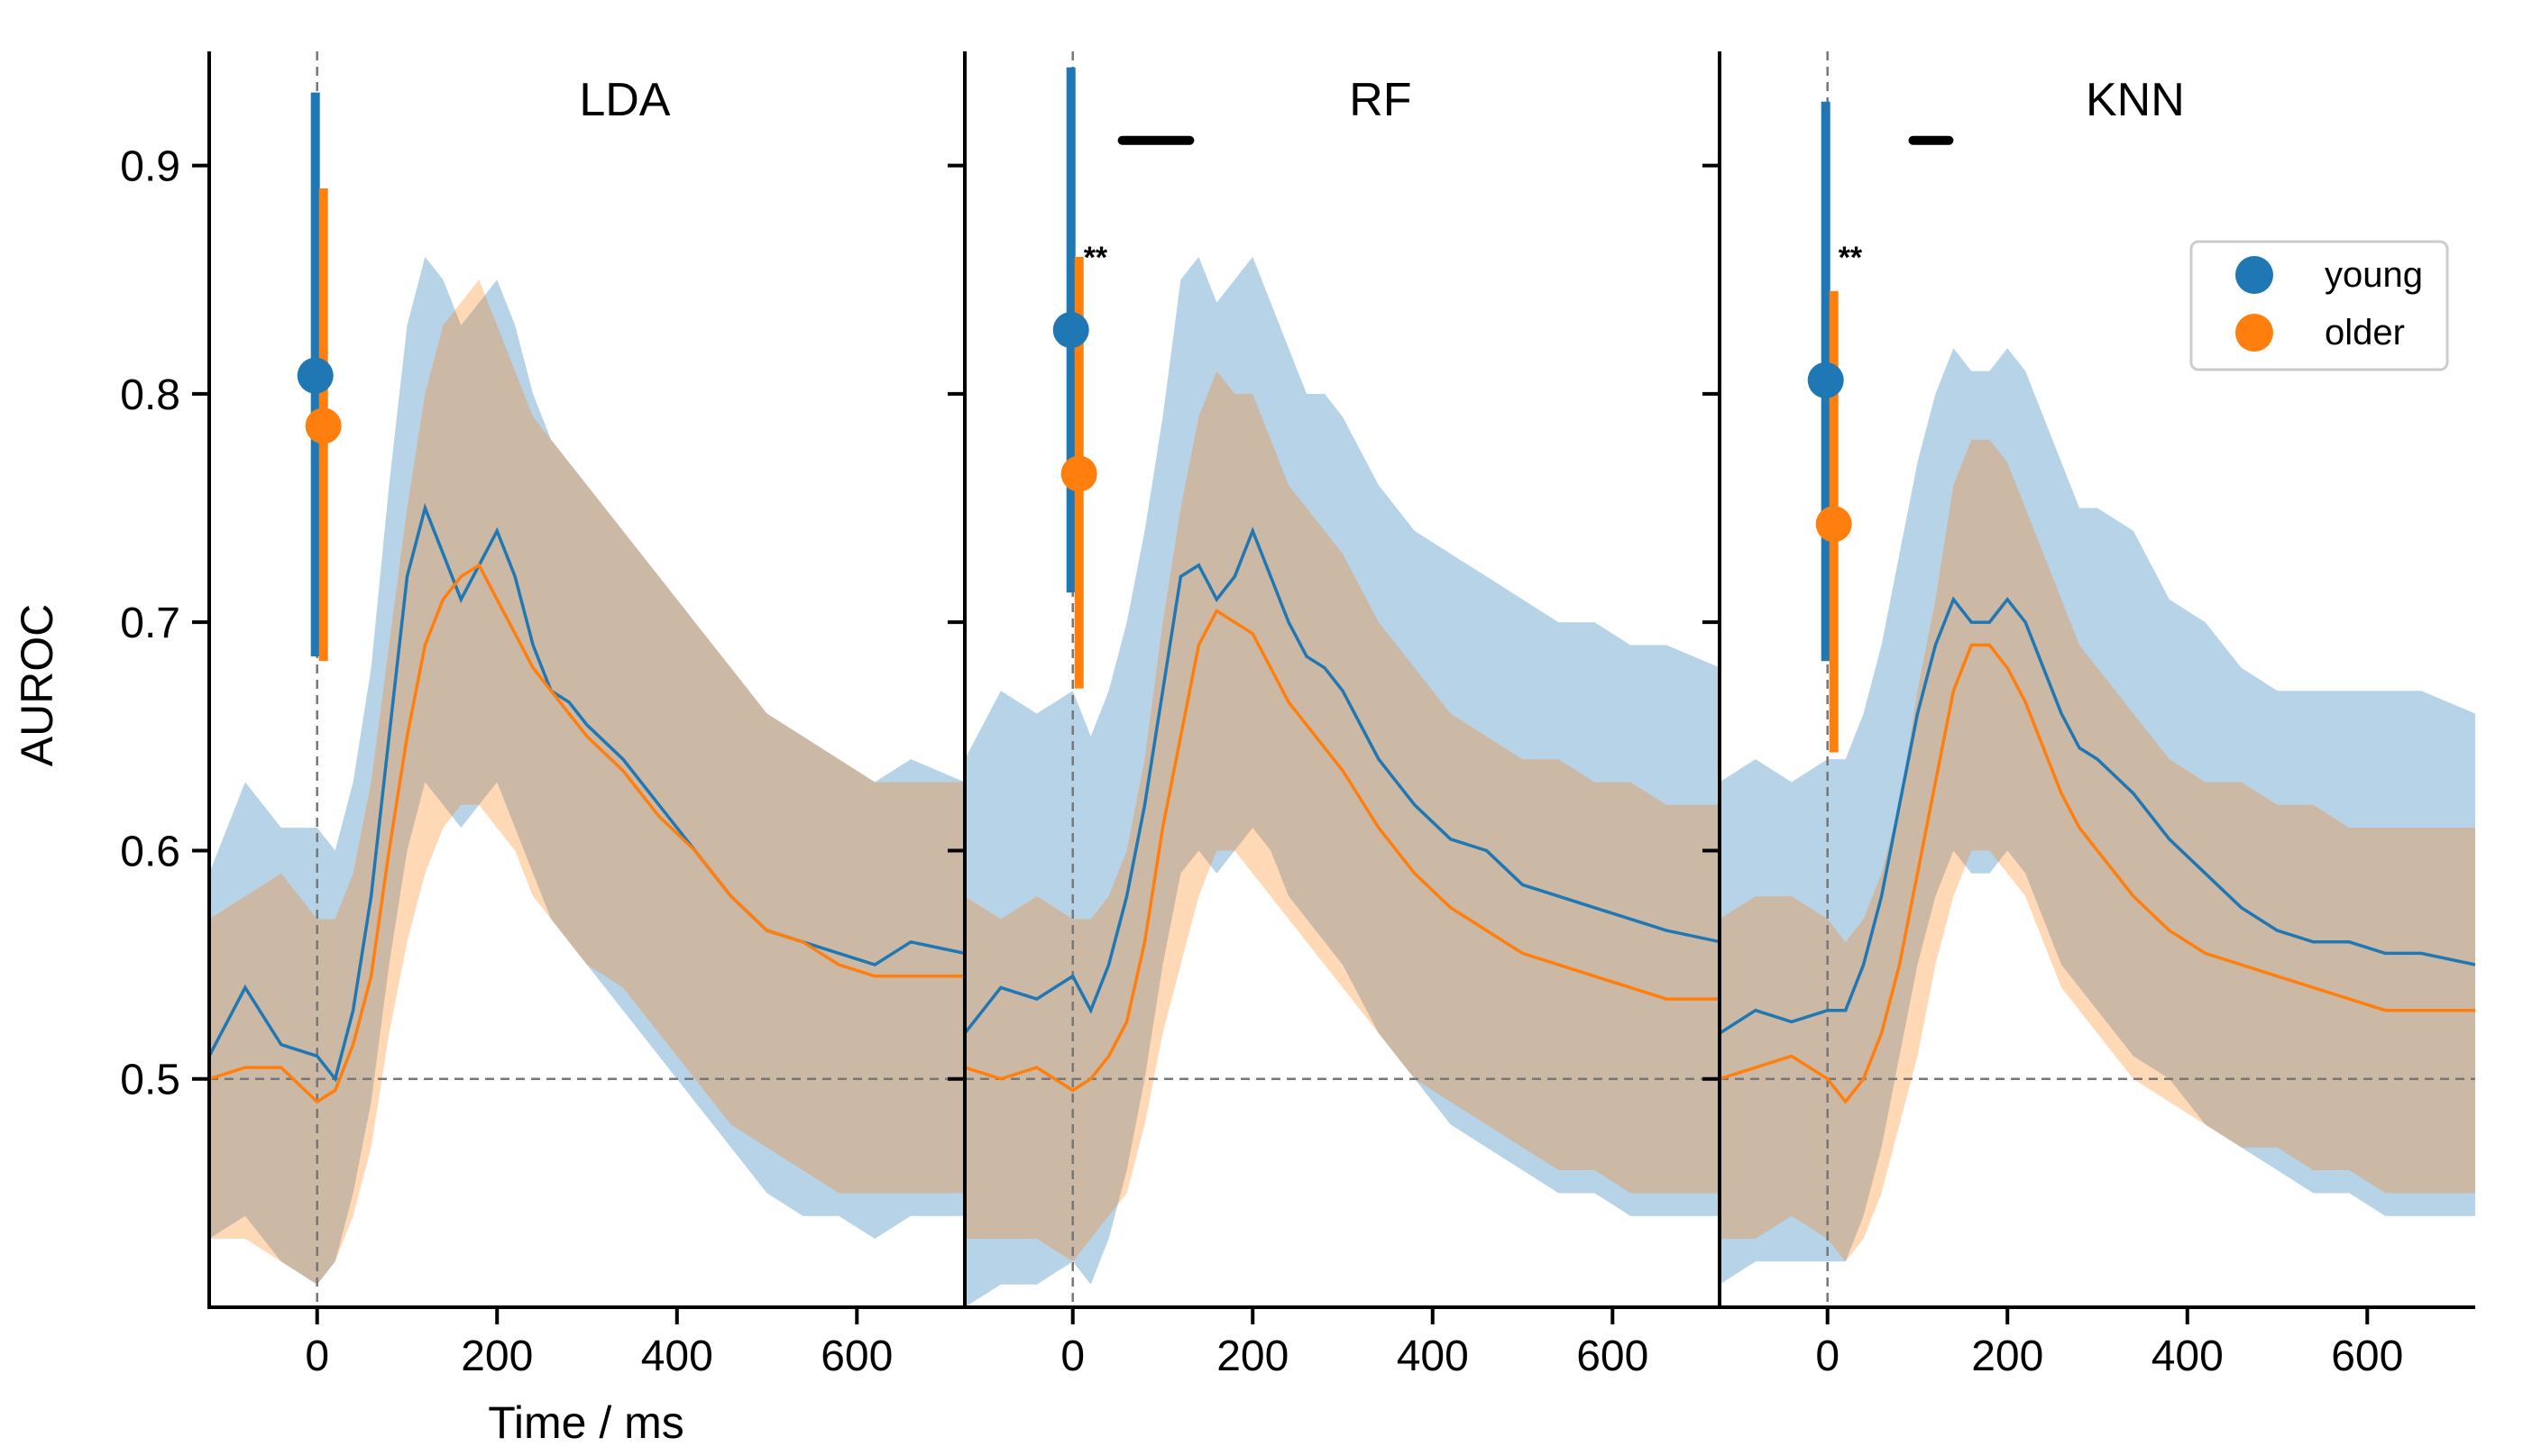 The image size is (2523, 1456). Describe the element at coordinates (586, 1422) in the screenshot. I see `x-axis-label: Time / ms` at that location.